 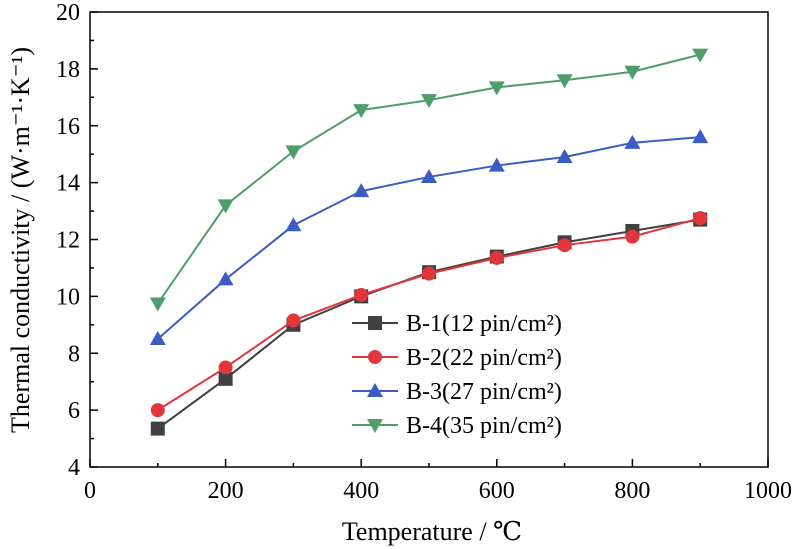 What do you see at coordinates (68, 184) in the screenshot?
I see `y-tick-label: 14` at bounding box center [68, 184].